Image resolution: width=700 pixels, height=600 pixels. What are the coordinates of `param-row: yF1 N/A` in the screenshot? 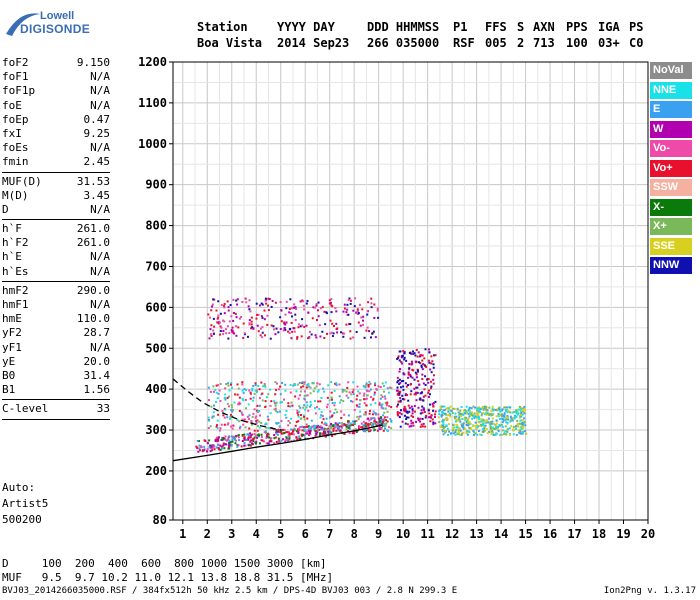 It's located at (56, 348).